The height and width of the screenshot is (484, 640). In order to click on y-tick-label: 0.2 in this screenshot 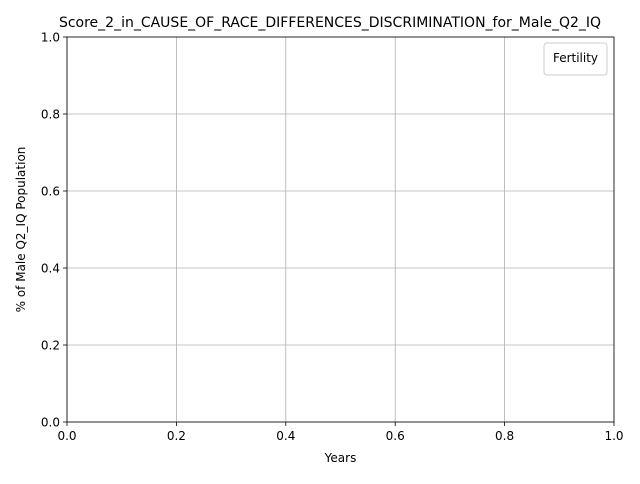, I will do `click(50, 346)`.